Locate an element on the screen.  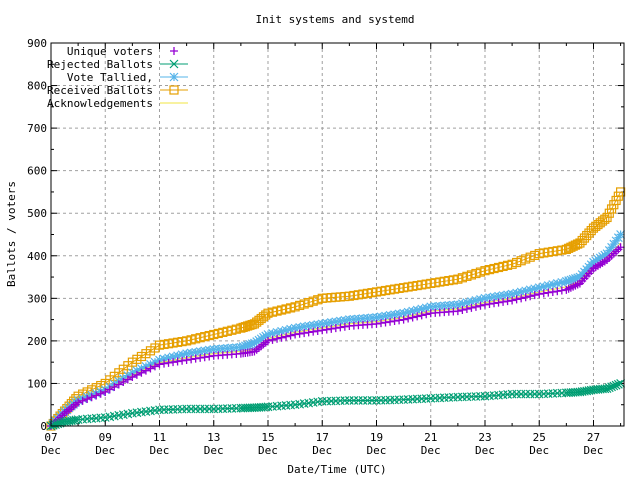
y-axis-label: Ballots / voters is located at coordinates (11, 234).